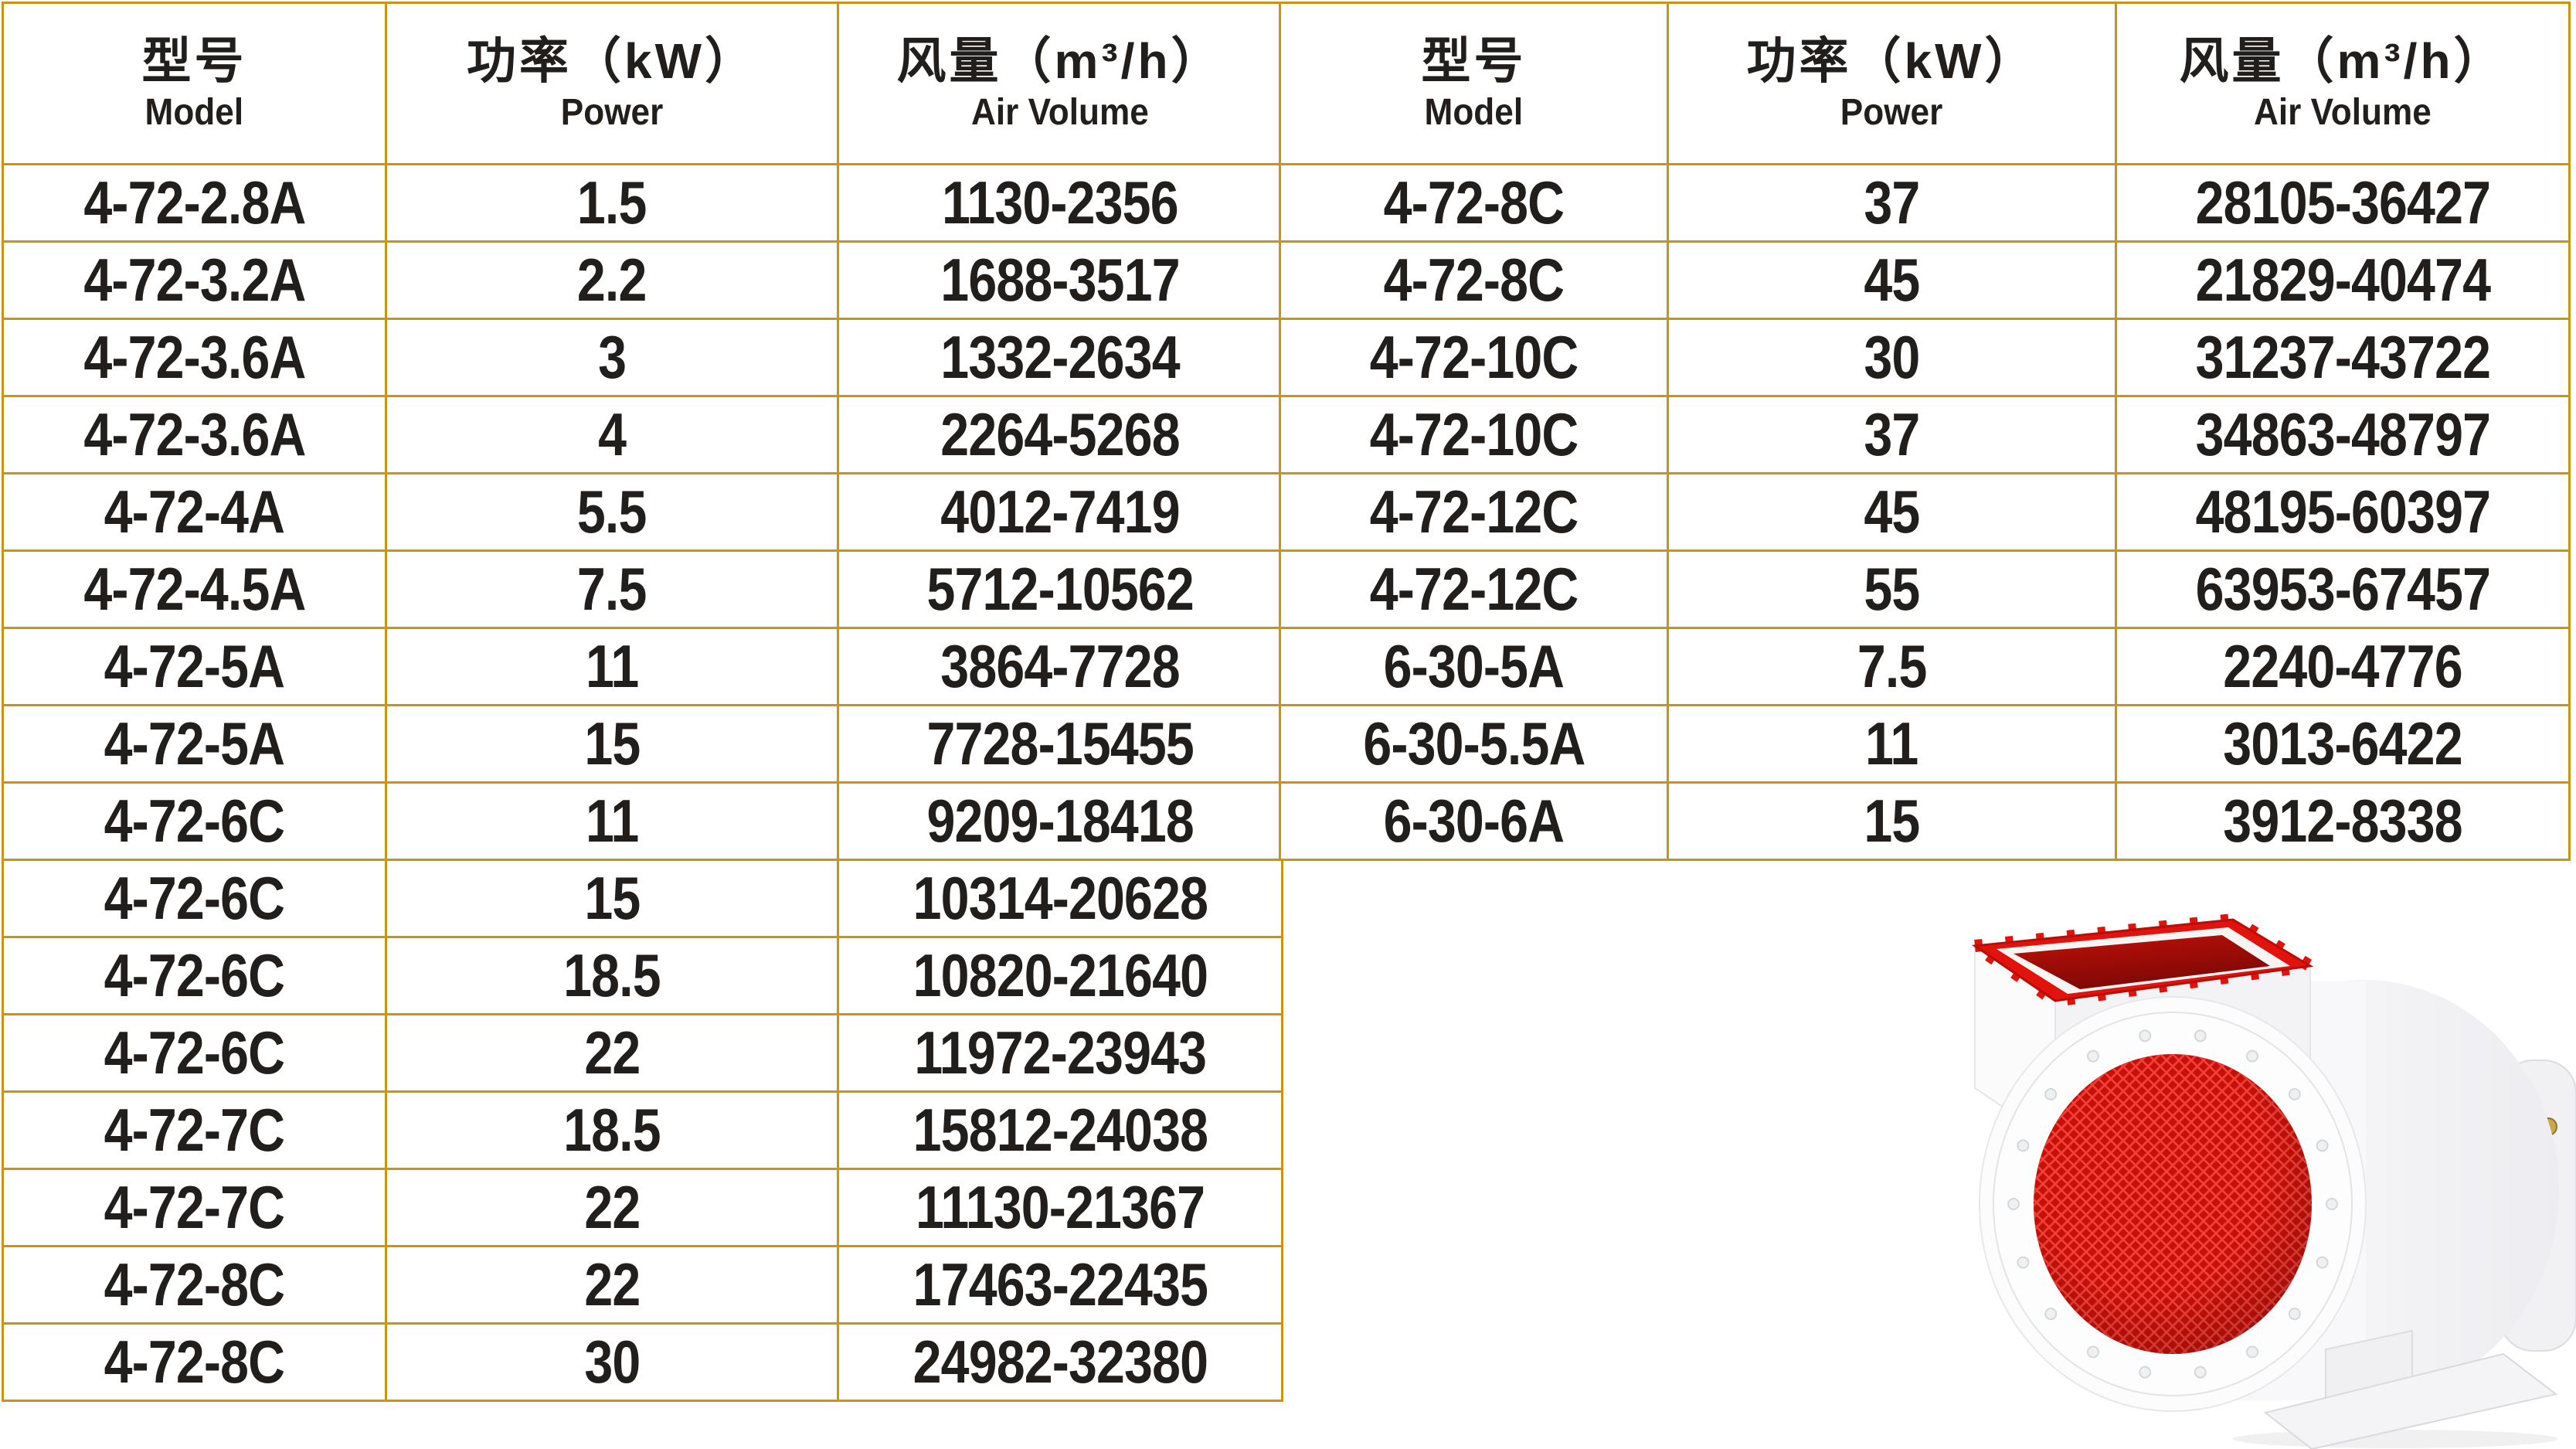 This screenshot has width=2576, height=1449. I want to click on cell-air: 34863-48797, so click(2343, 435).